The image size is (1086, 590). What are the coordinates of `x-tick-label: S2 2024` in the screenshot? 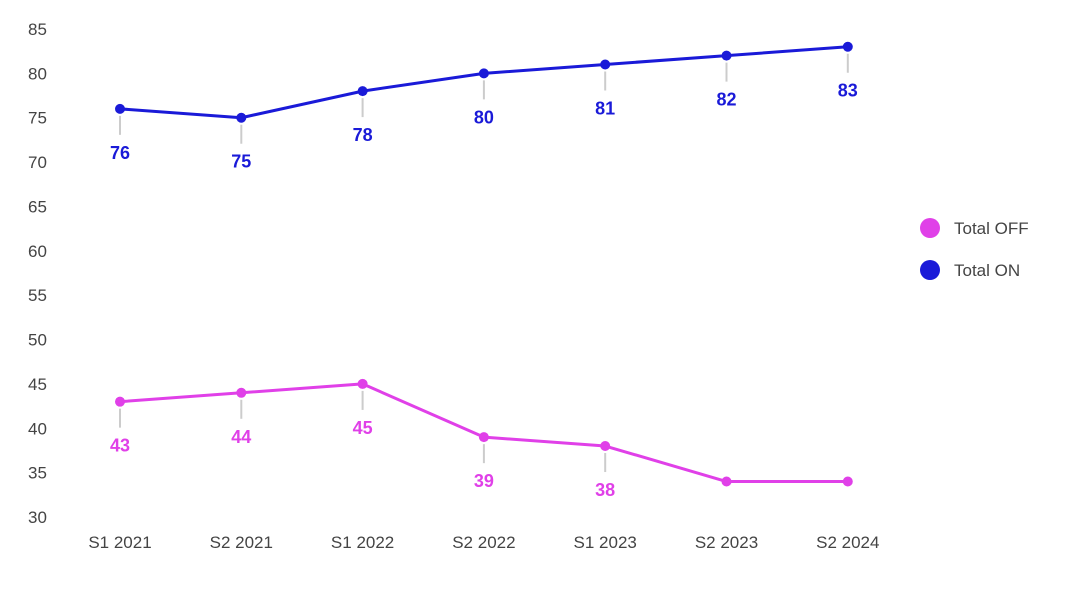 It's located at (847, 542).